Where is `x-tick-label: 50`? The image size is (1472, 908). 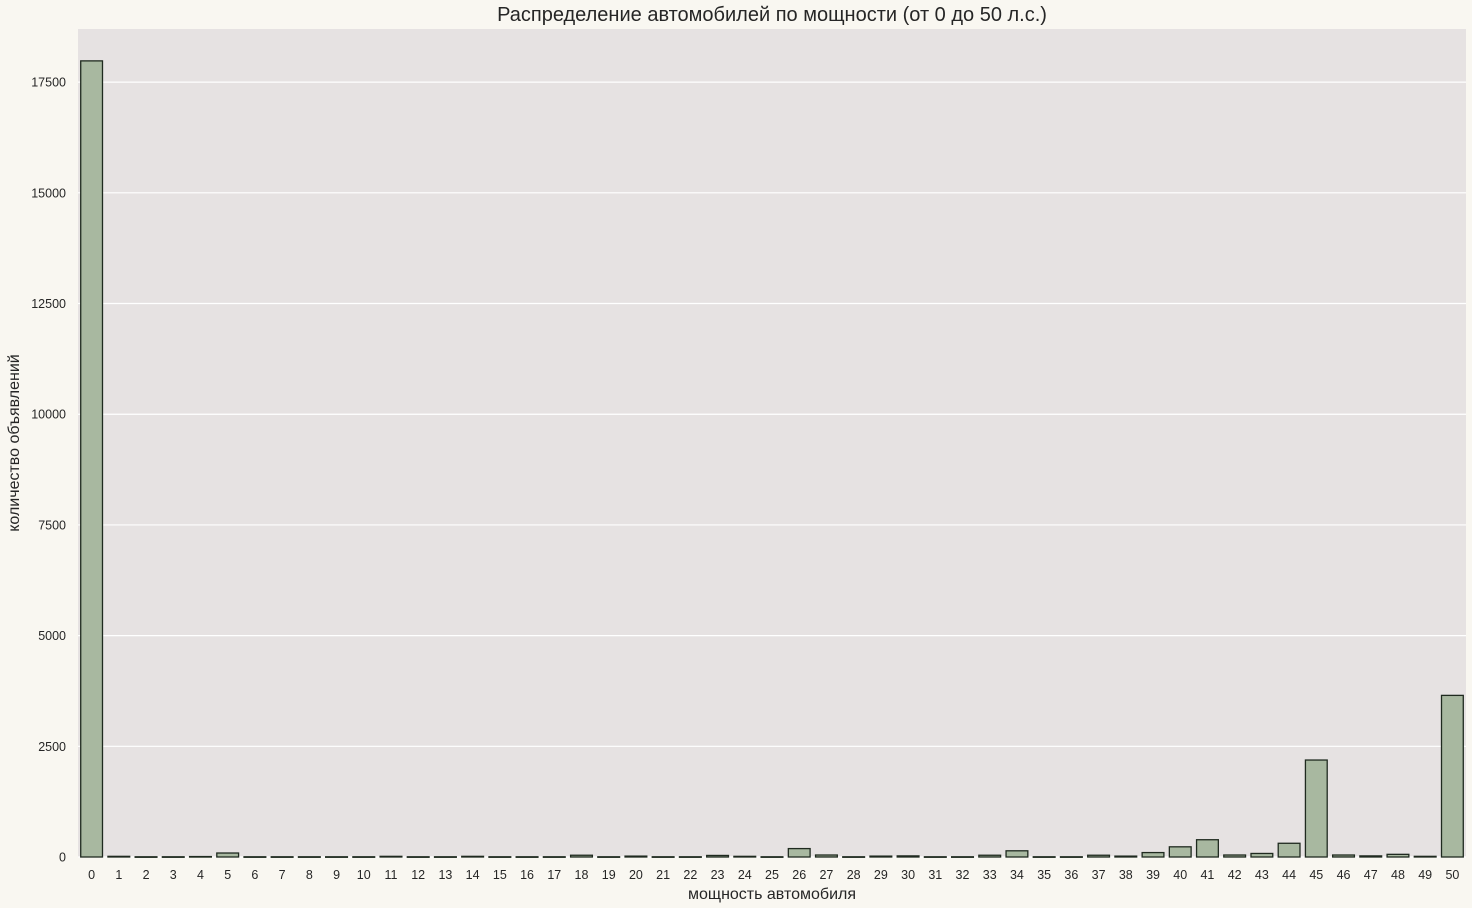
x-tick-label: 50 is located at coordinates (1452, 875).